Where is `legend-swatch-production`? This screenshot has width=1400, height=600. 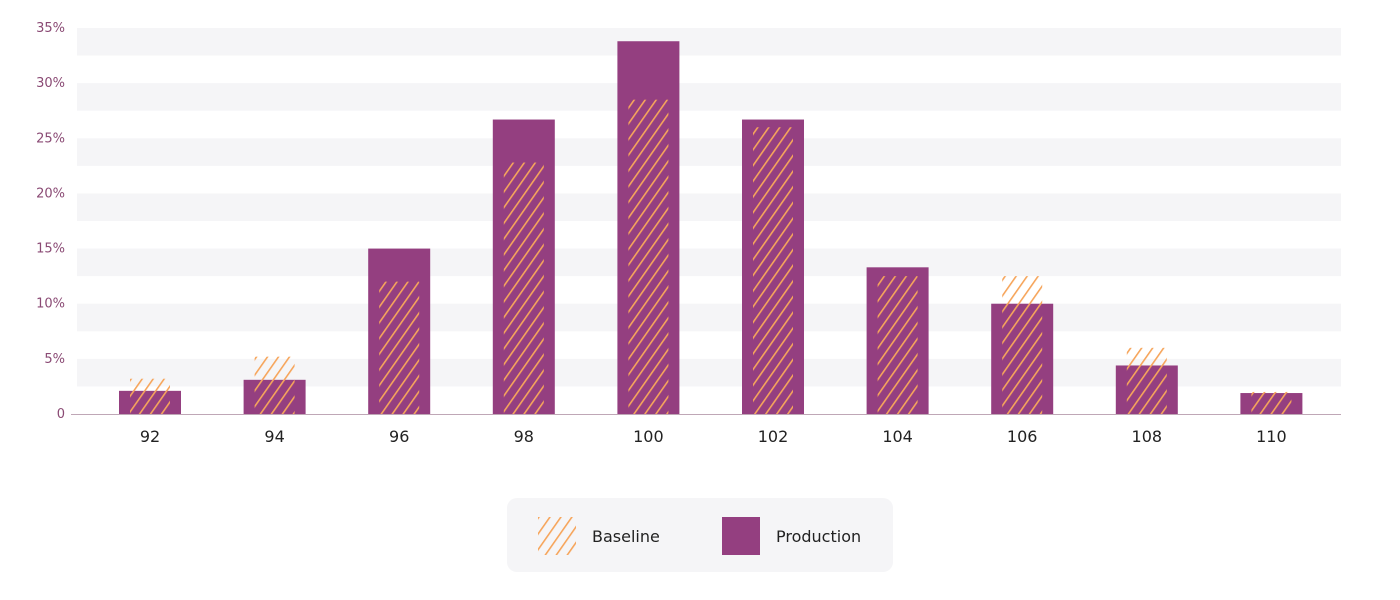 legend-swatch-production is located at coordinates (741, 536).